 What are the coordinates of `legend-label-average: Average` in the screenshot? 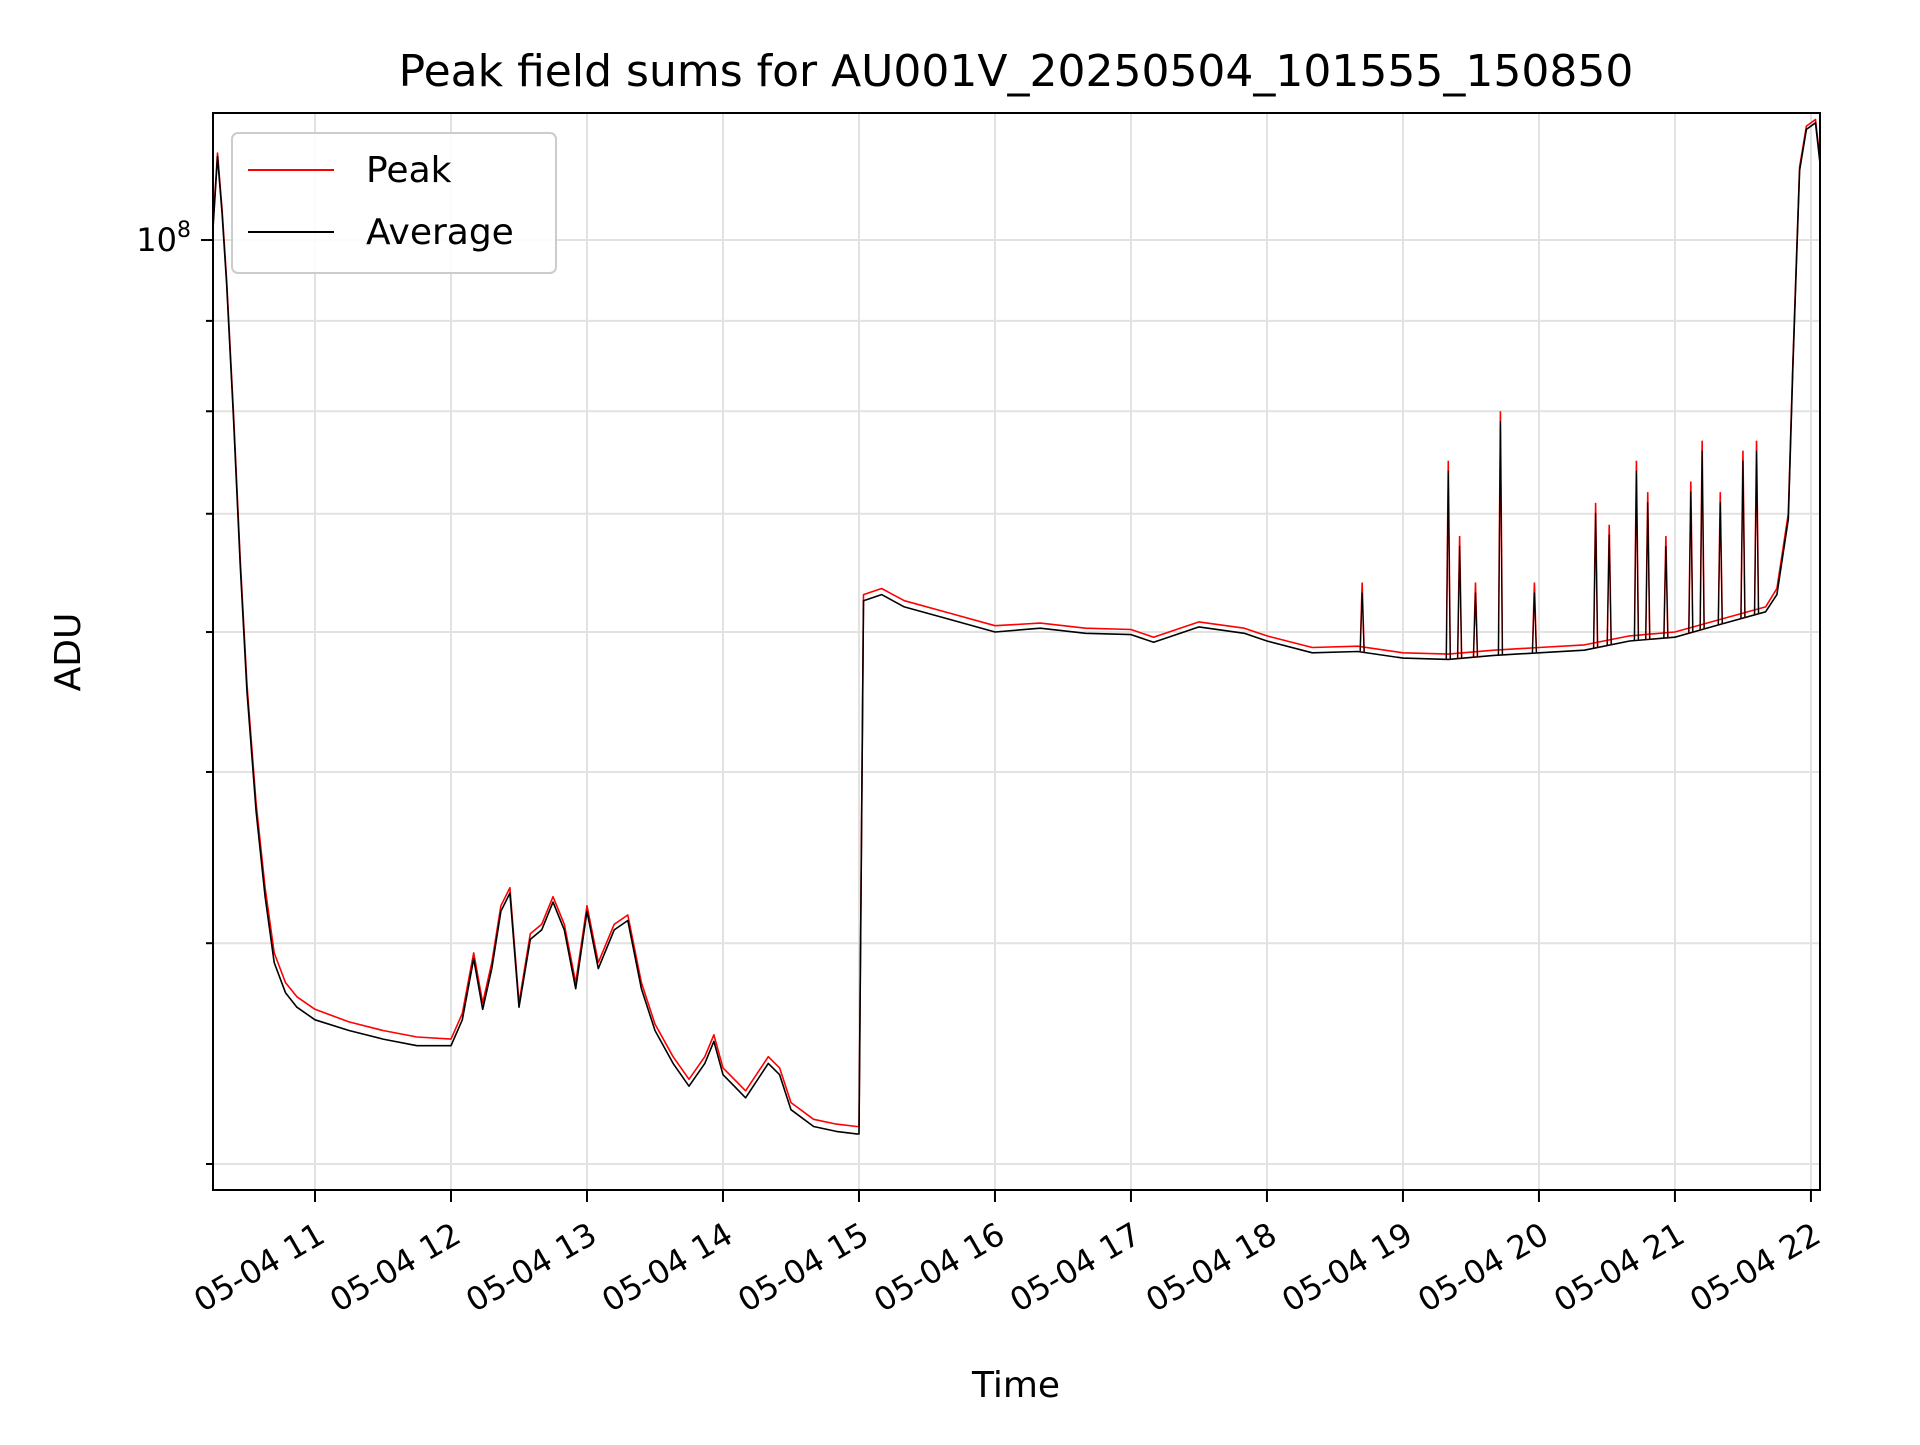 It's located at (440, 232).